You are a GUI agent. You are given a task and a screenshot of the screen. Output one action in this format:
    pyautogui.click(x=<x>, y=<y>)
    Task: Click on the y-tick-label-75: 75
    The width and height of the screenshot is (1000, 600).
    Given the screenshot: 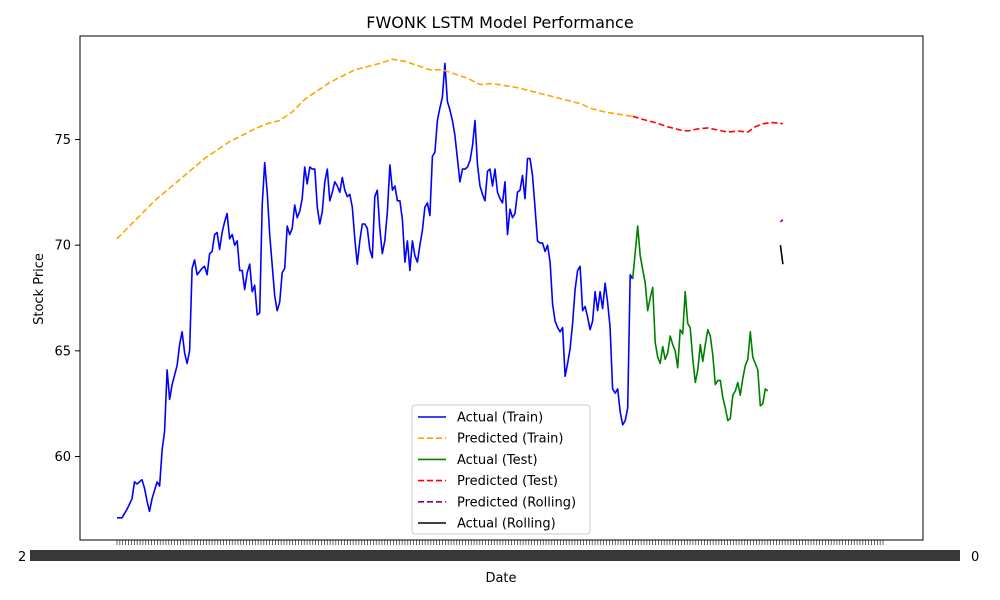 What is the action you would take?
    pyautogui.click(x=62, y=140)
    